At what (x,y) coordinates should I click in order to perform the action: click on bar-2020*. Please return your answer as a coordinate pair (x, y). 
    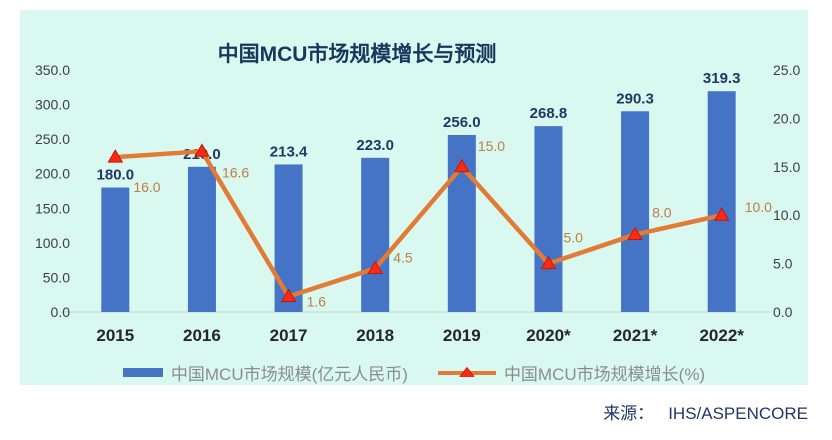
    Looking at the image, I should click on (548, 219).